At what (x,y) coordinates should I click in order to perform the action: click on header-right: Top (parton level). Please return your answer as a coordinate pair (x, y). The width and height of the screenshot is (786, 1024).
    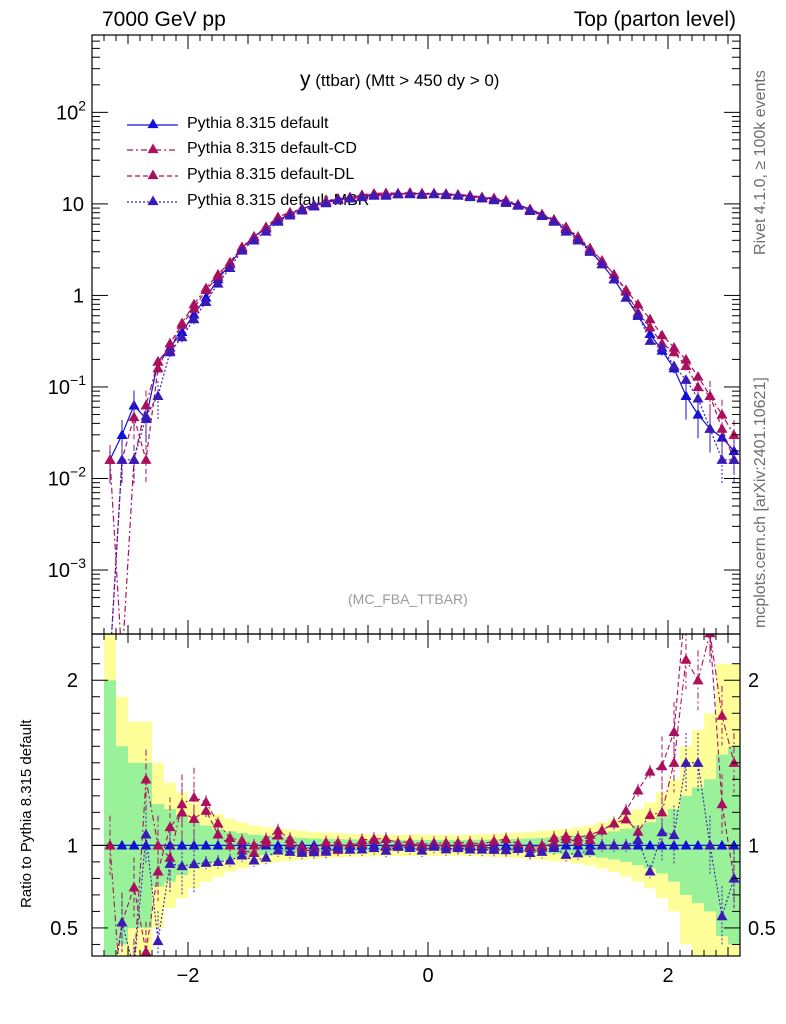
    Looking at the image, I should click on (654, 19).